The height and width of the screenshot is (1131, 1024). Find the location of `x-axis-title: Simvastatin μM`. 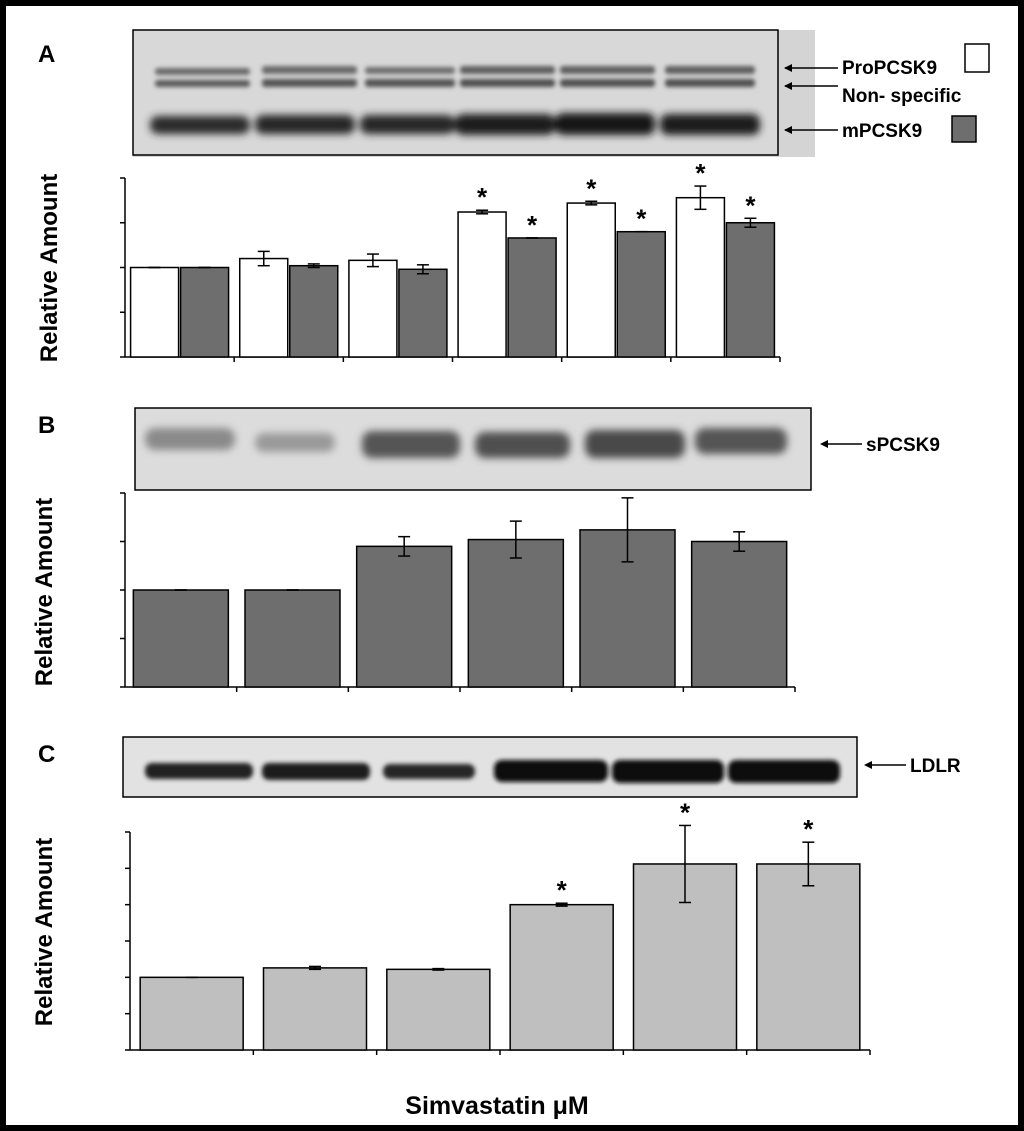

x-axis-title: Simvastatin μM is located at coordinates (496, 1106).